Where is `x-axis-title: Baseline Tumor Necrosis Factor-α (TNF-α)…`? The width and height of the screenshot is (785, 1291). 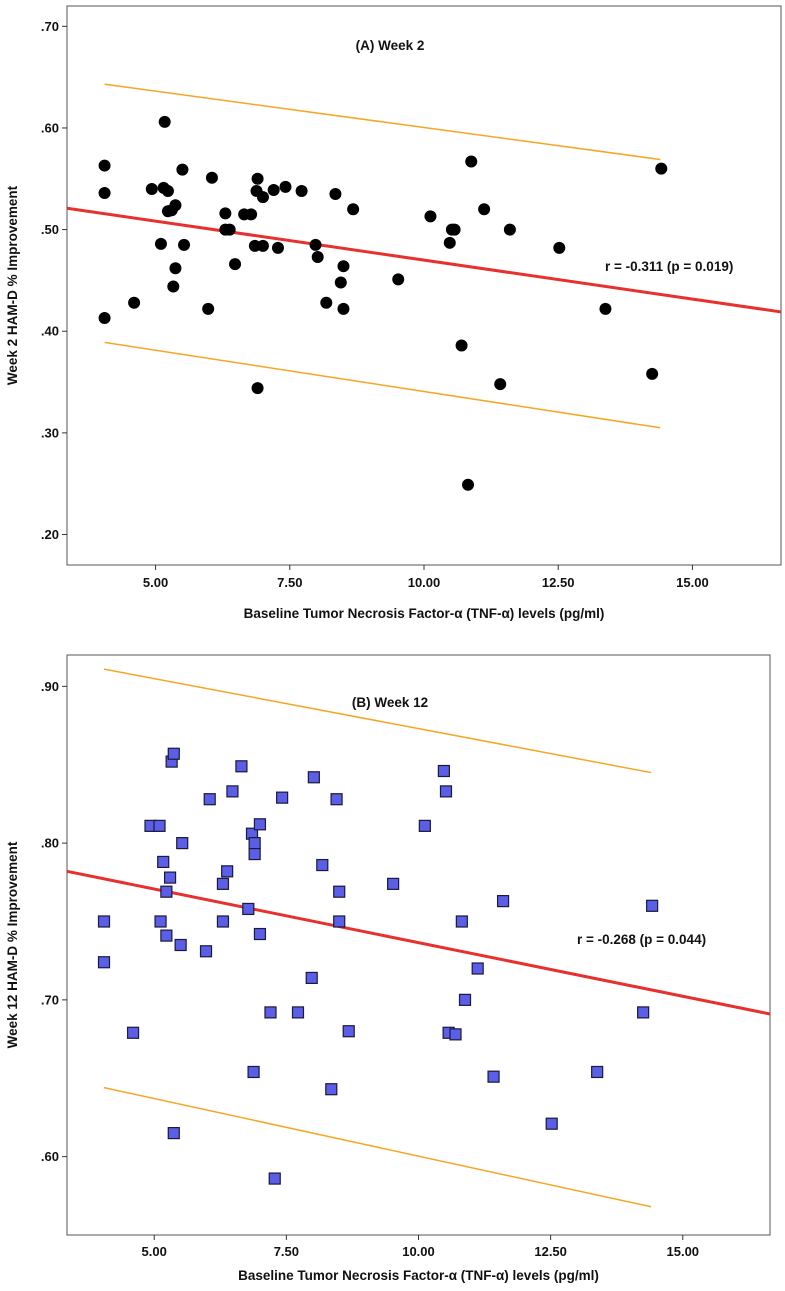
x-axis-title: Baseline Tumor Necrosis Factor-α (TNF-α)… is located at coordinates (418, 1275).